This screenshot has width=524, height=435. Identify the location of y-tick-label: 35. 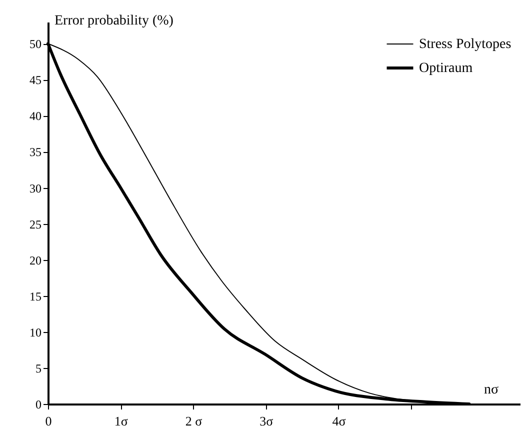
(36, 152).